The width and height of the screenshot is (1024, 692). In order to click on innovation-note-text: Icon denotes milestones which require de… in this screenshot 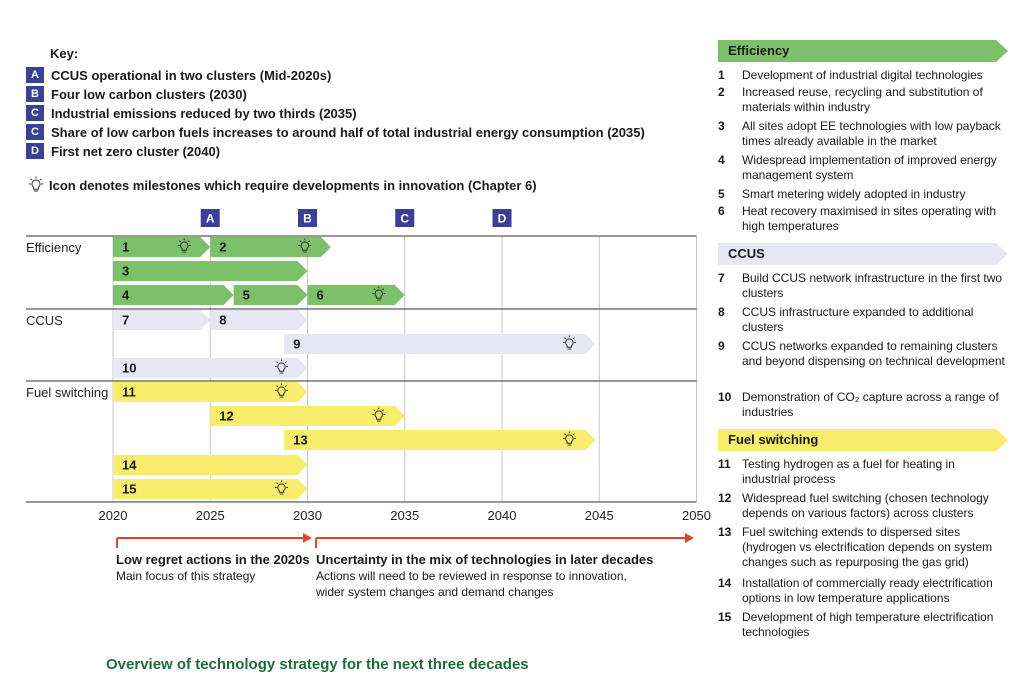, I will do `click(293, 185)`.